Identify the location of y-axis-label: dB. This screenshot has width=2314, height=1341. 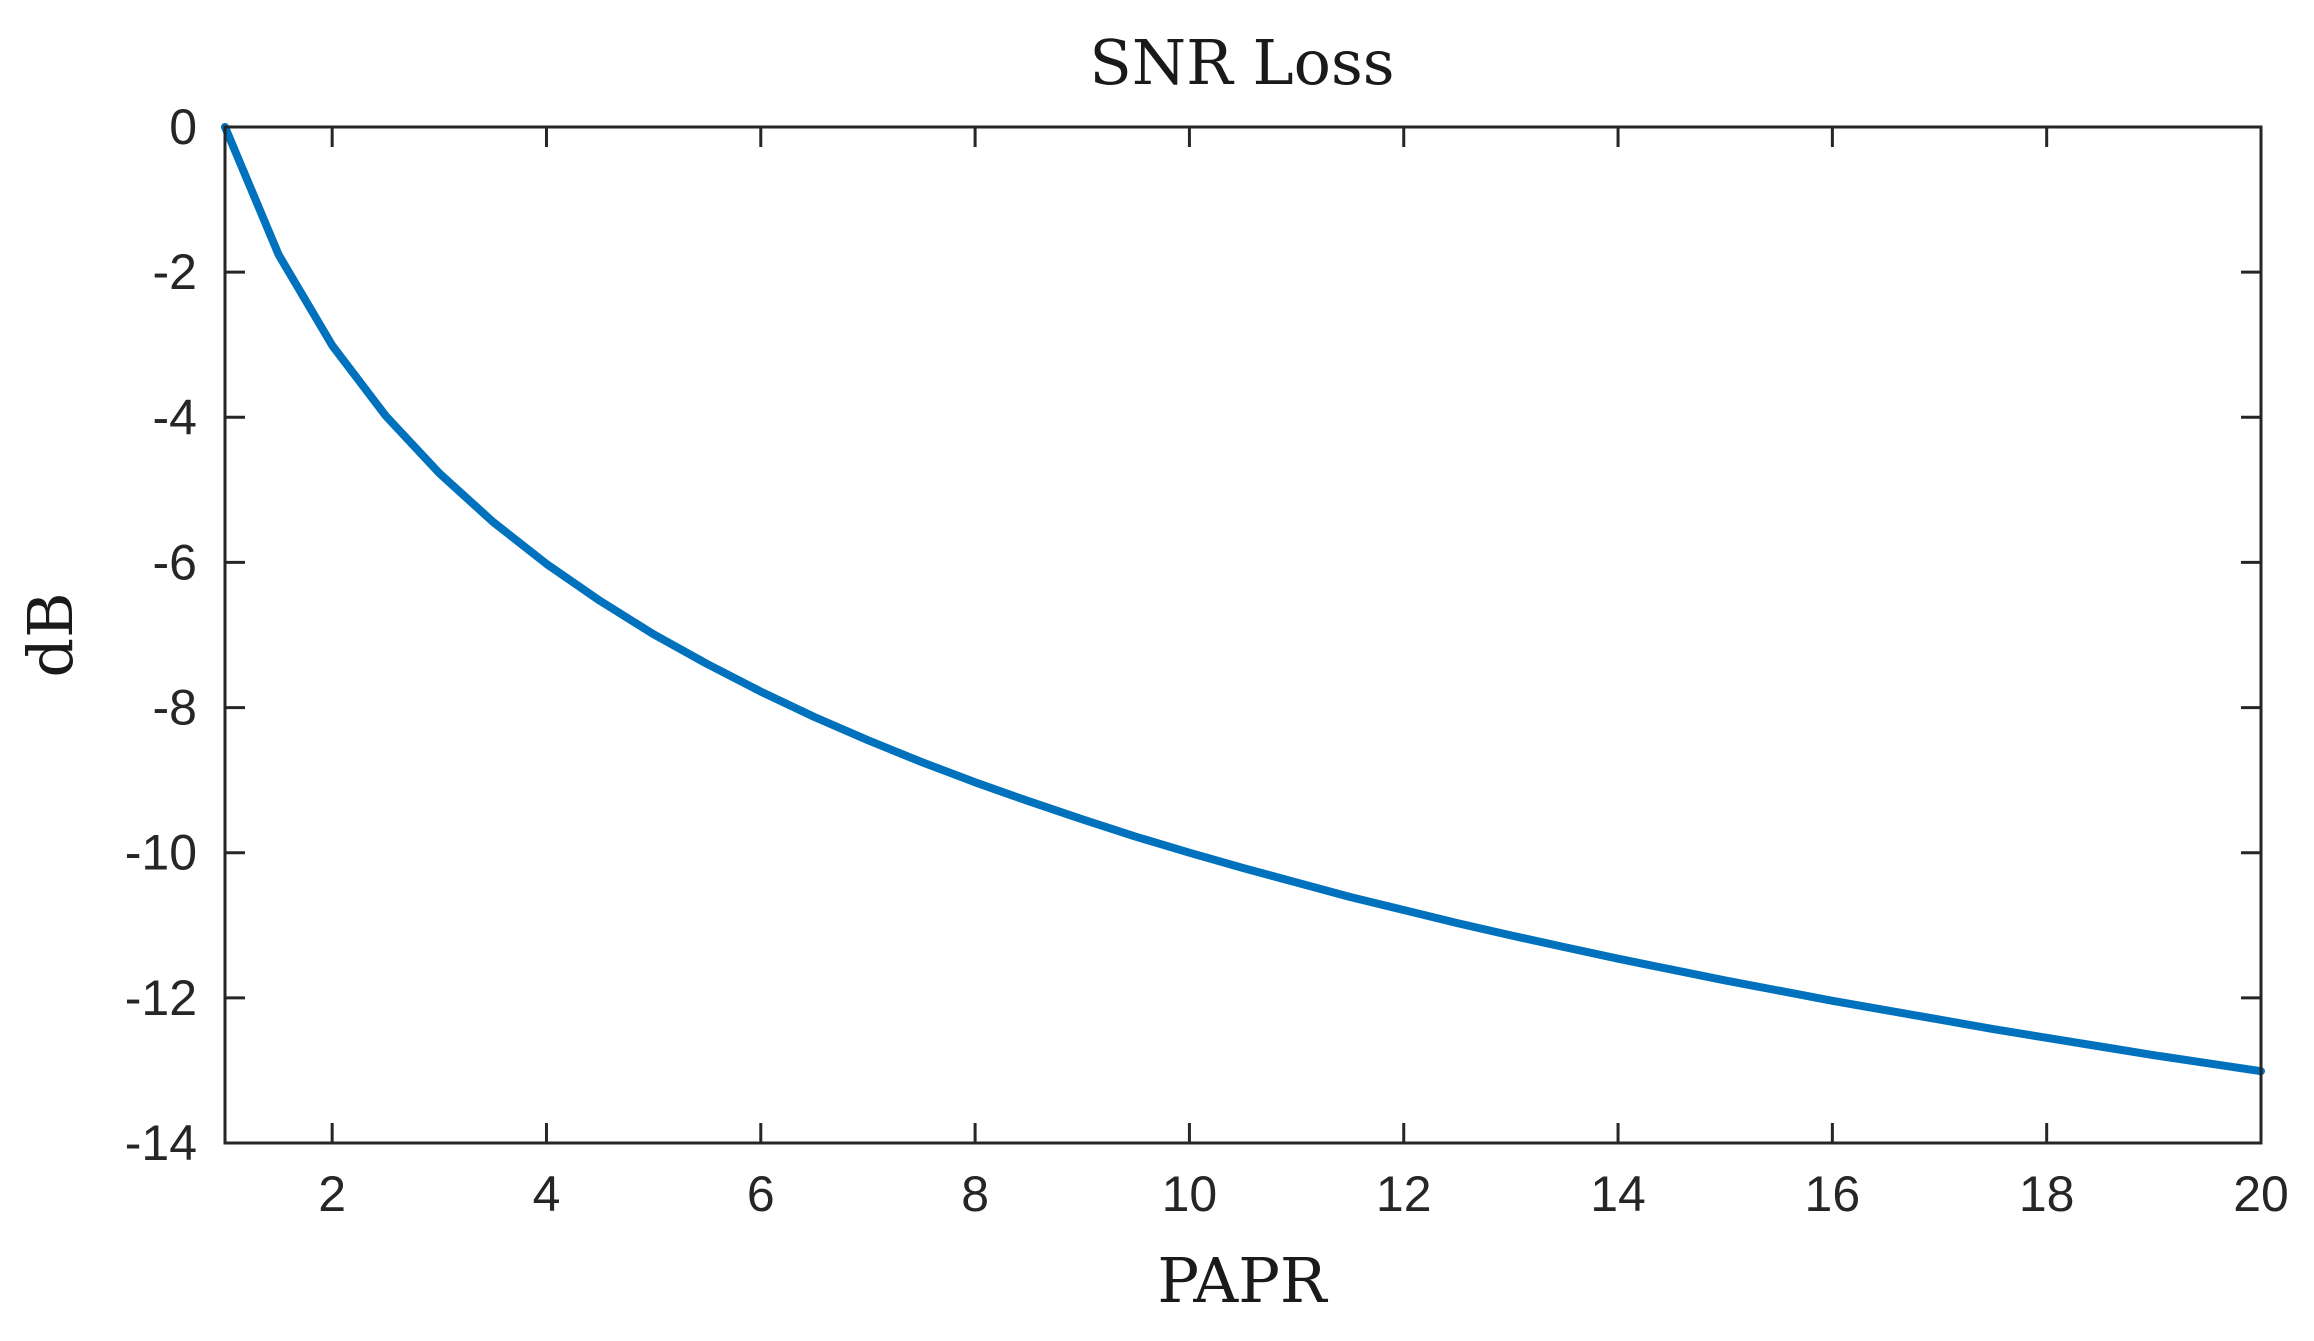
(50, 634).